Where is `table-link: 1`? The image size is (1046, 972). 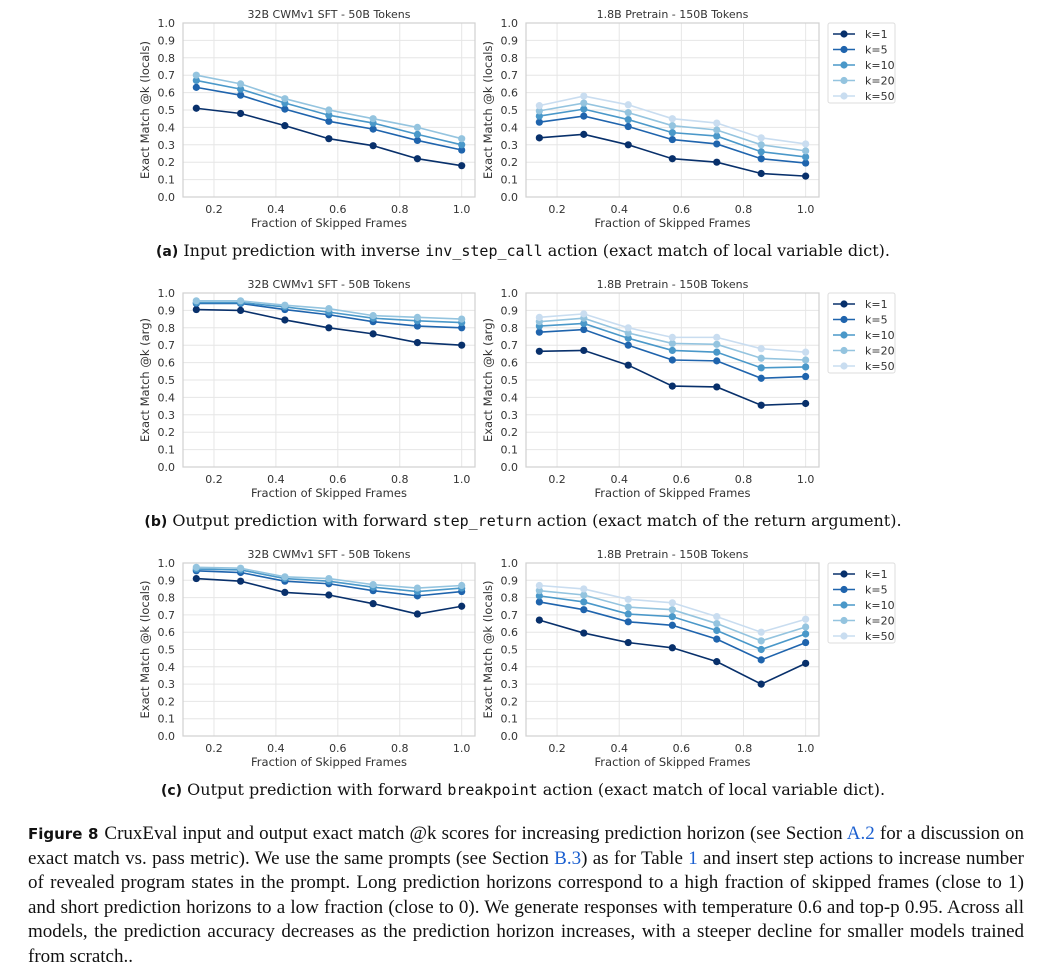
table-link: 1 is located at coordinates (693, 858).